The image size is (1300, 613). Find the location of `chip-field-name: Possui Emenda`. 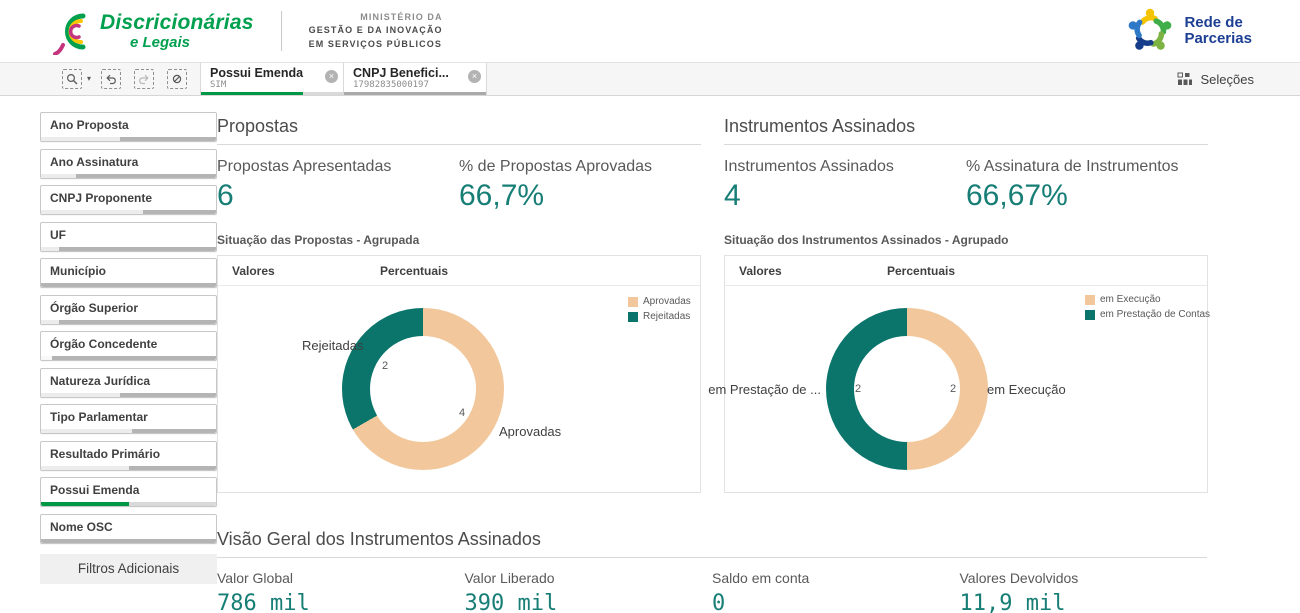

chip-field-name: Possui Emenda is located at coordinates (257, 73).